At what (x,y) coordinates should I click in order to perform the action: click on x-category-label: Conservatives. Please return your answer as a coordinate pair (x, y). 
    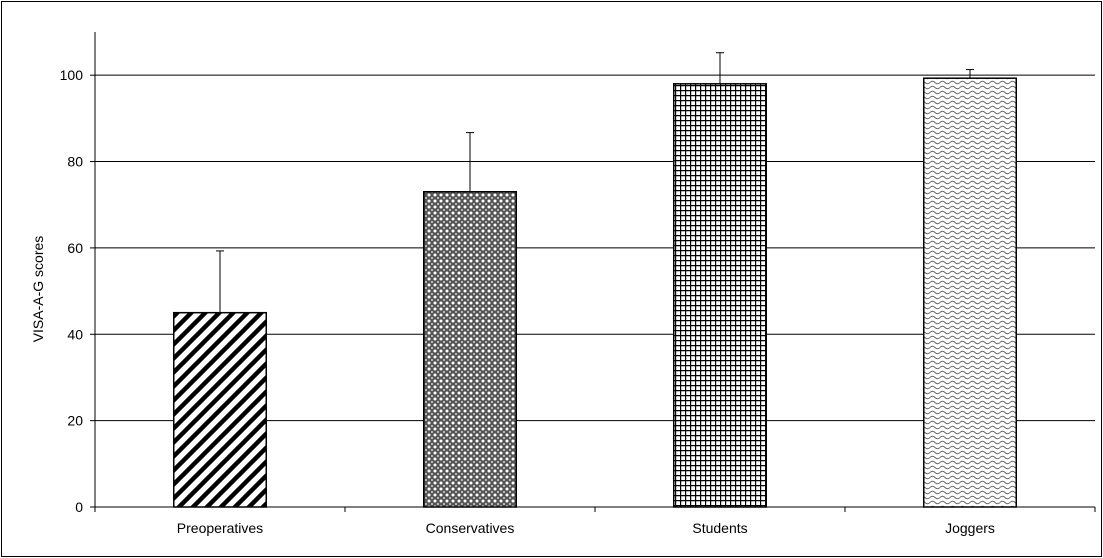
    Looking at the image, I should click on (470, 528).